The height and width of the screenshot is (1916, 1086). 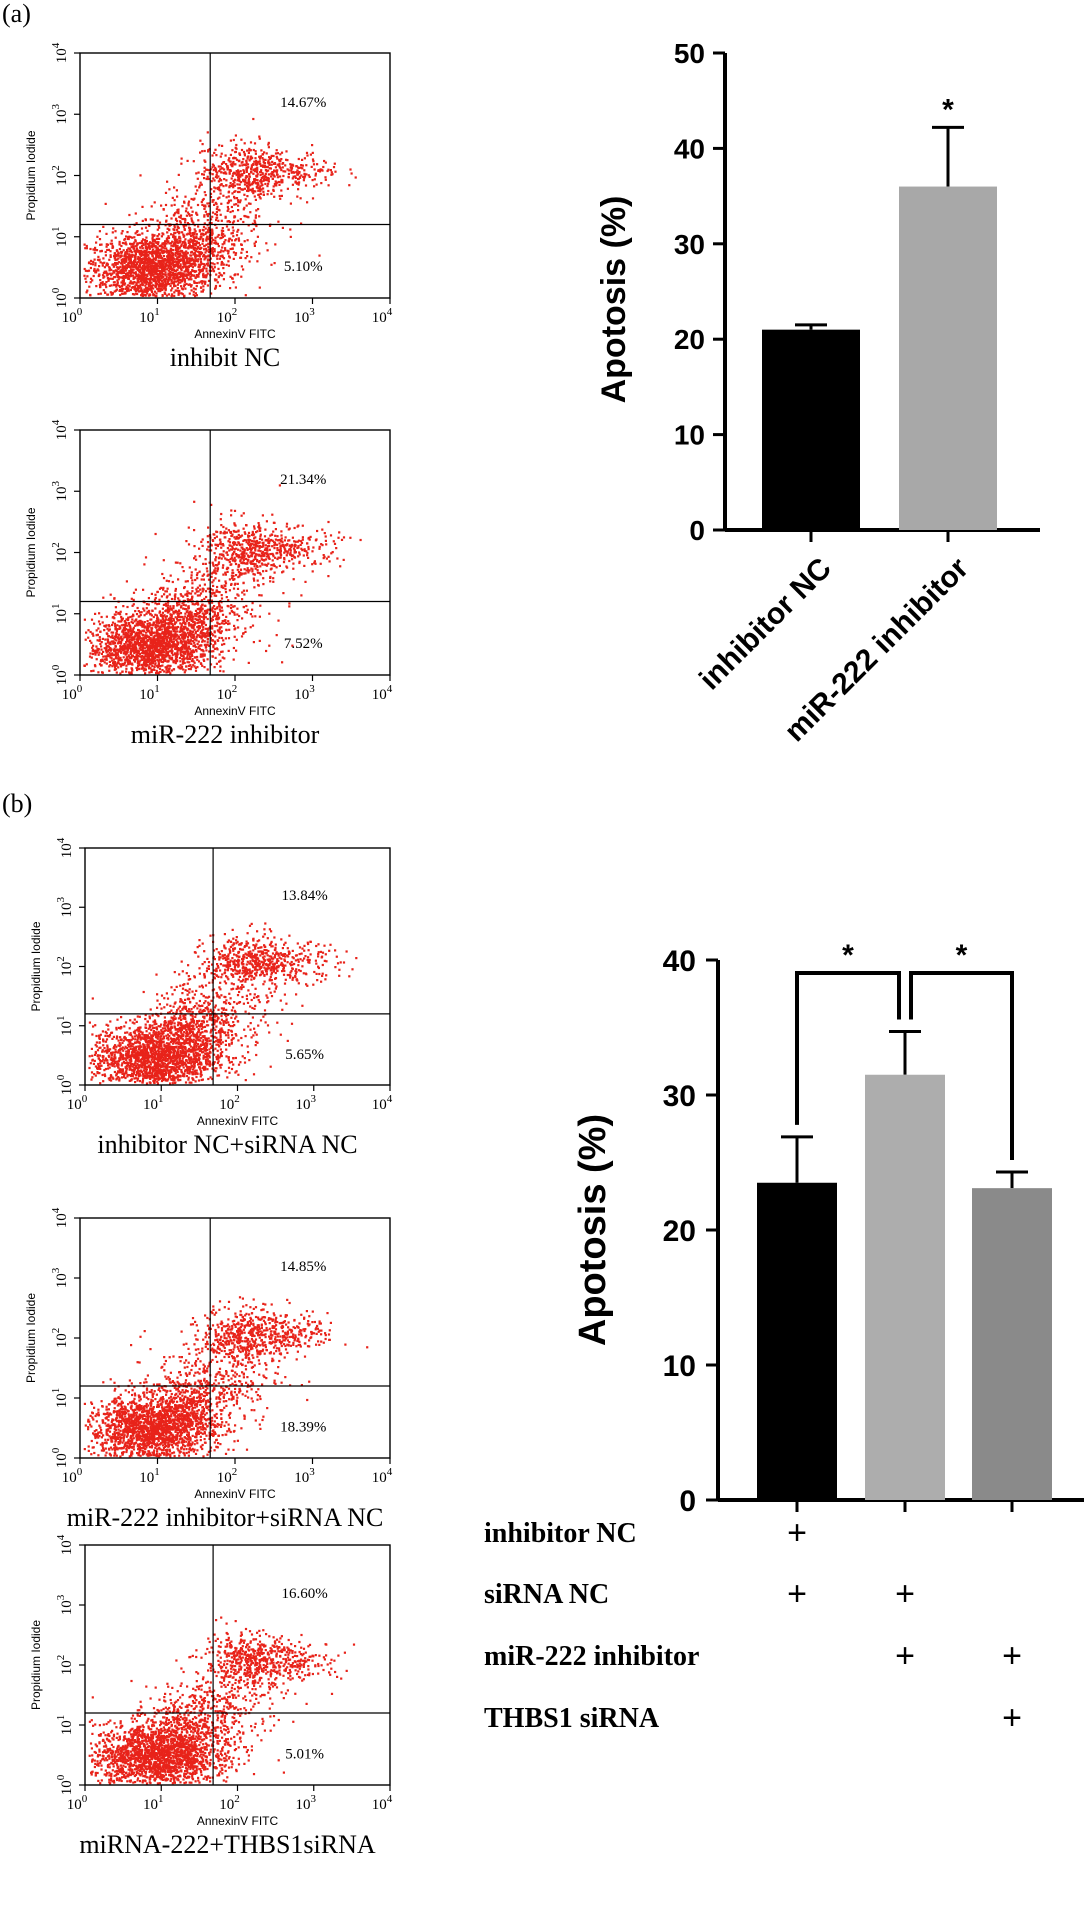 What do you see at coordinates (572, 1718) in the screenshot?
I see `condition-label: THBS1 siRNA` at bounding box center [572, 1718].